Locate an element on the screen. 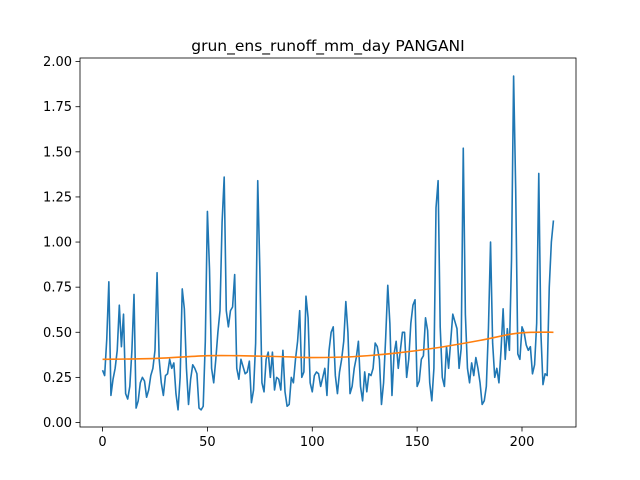  y-tick-label: 1.50 is located at coordinates (57, 152).